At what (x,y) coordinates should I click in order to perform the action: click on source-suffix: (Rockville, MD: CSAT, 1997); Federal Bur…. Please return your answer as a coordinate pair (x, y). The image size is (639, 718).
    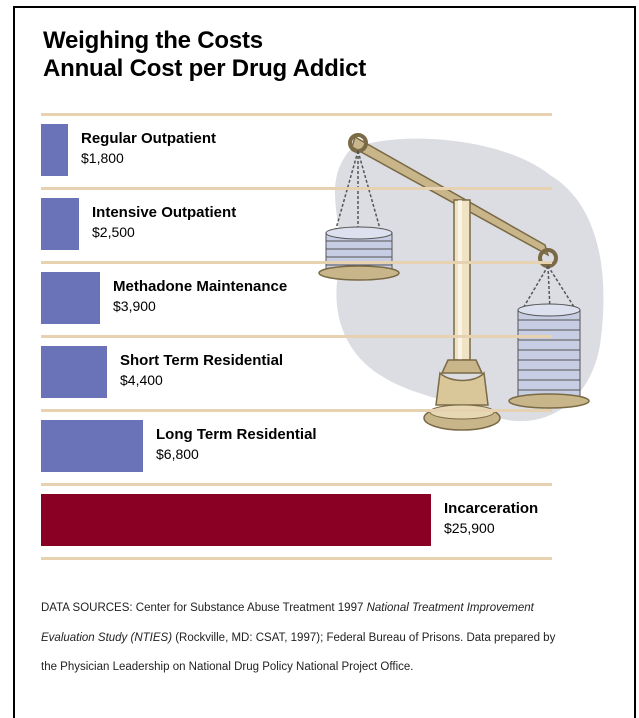
    Looking at the image, I should click on (298, 652).